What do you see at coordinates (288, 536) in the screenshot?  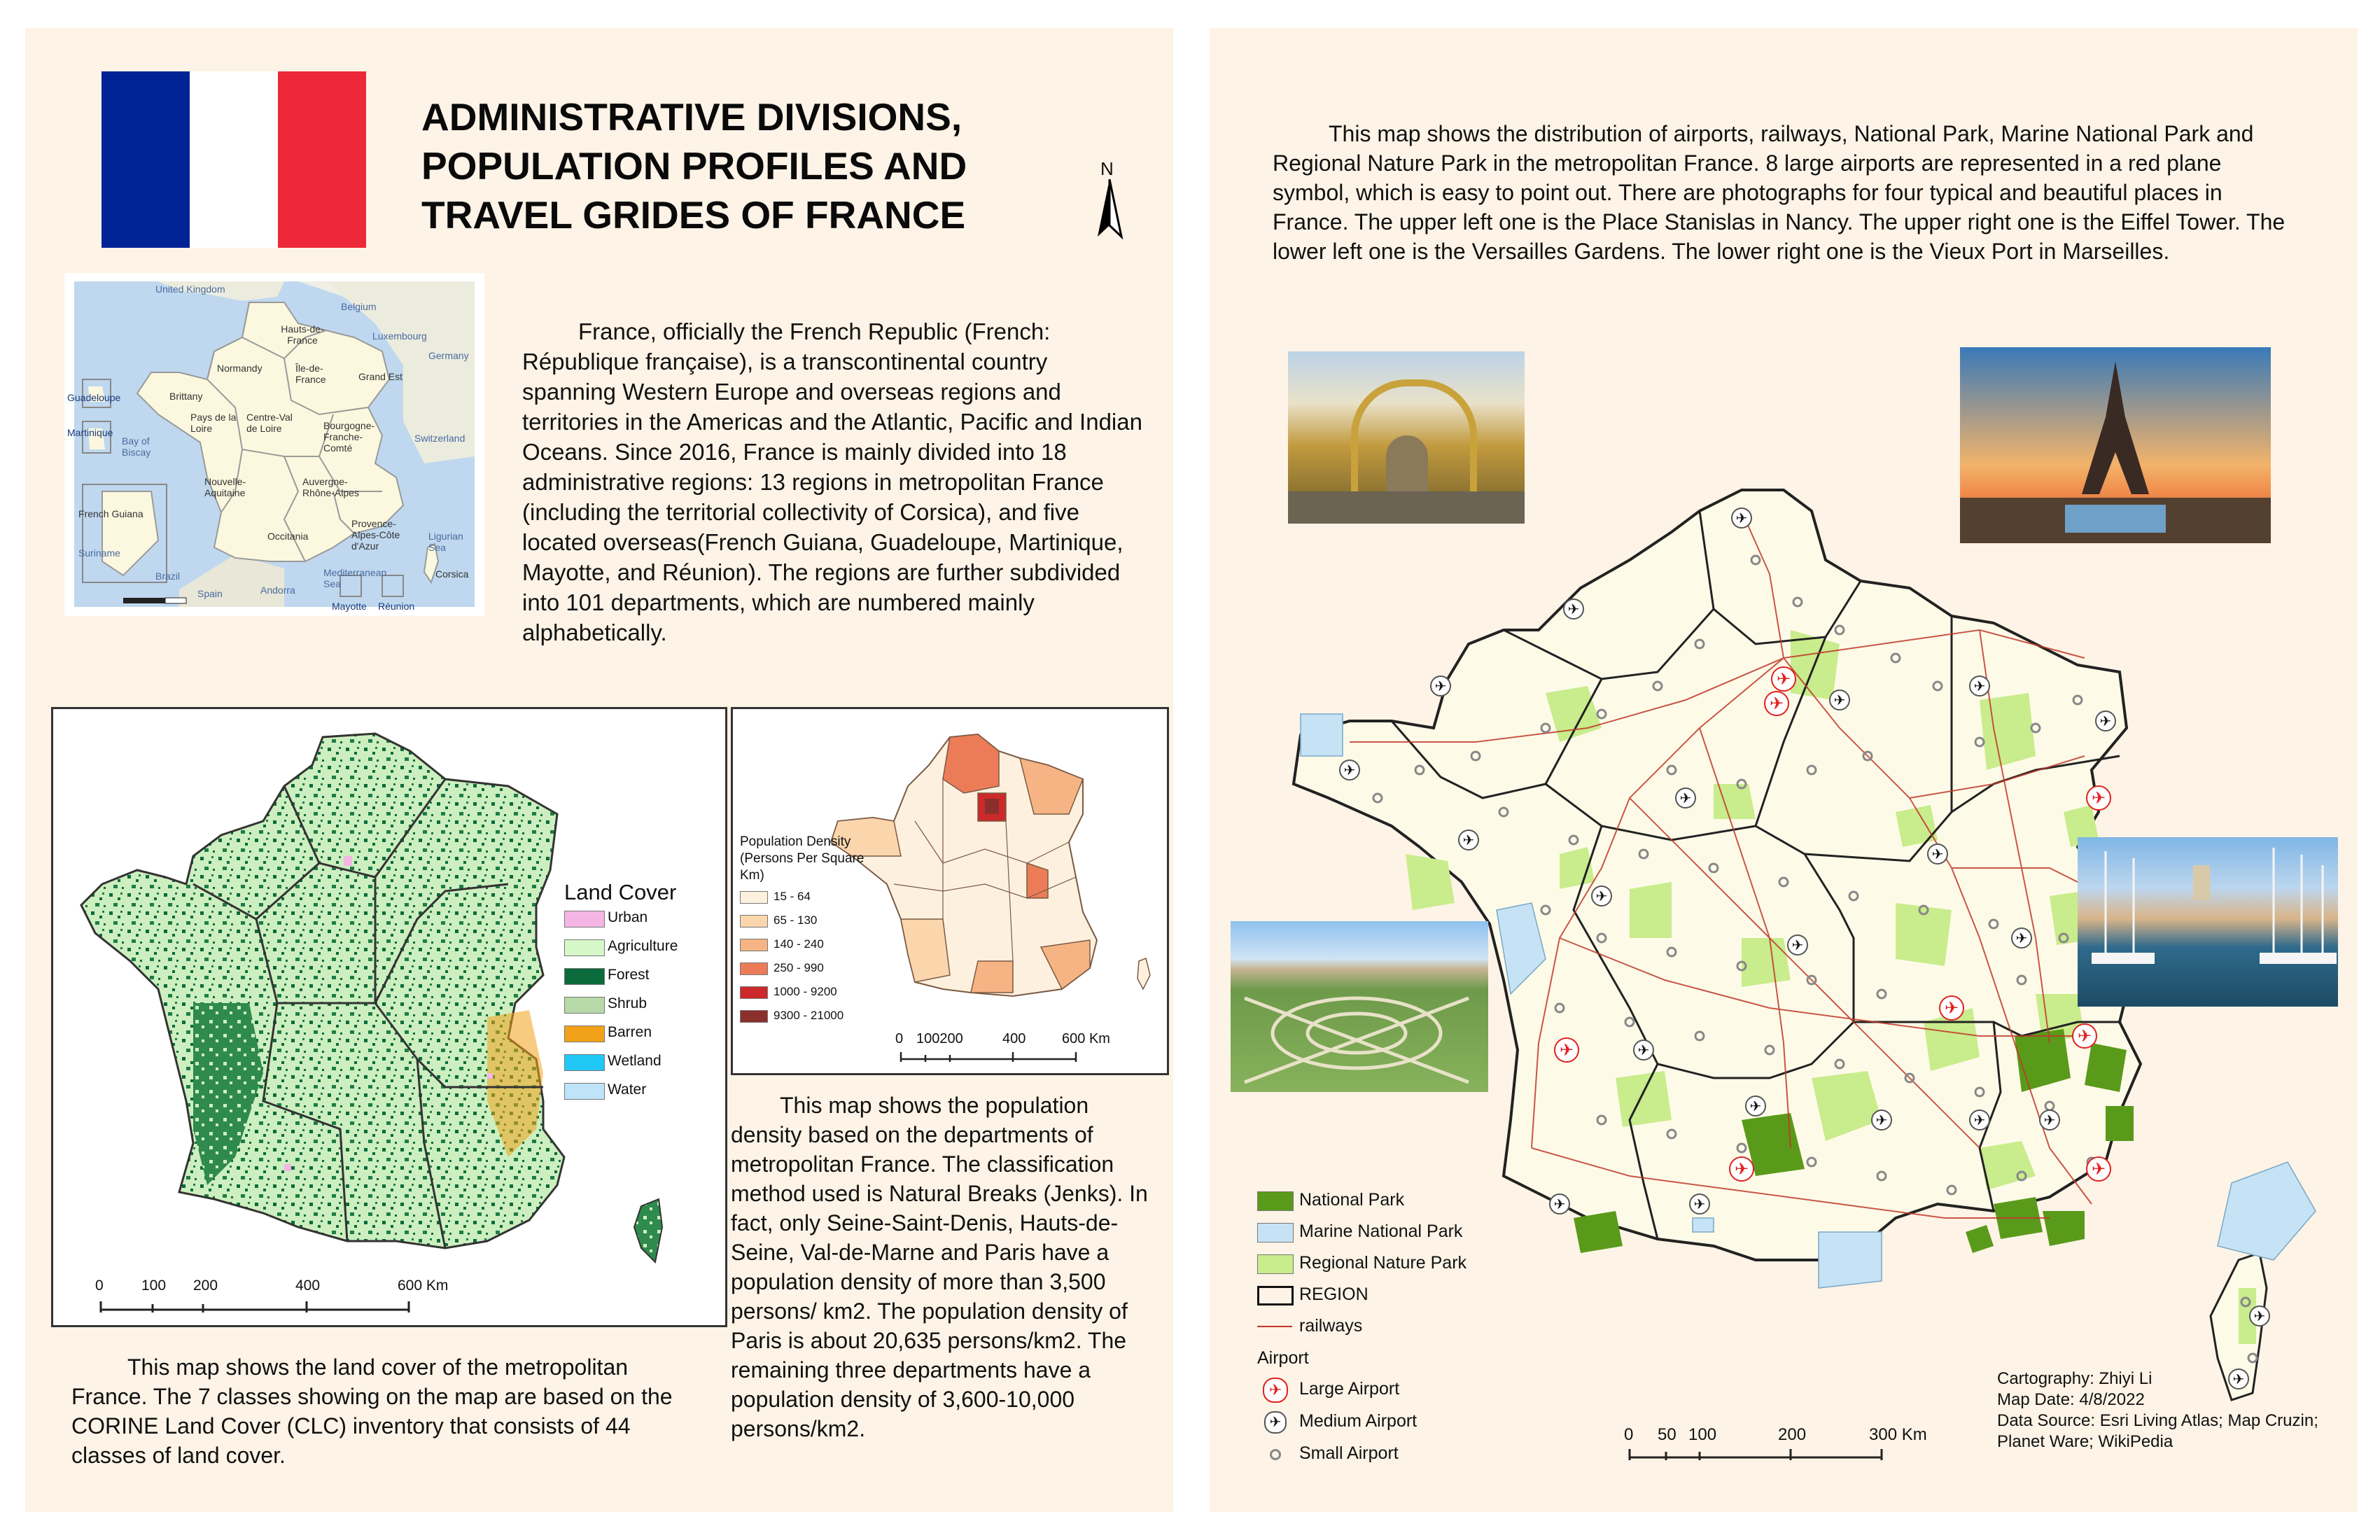 I see `label-occitania: Occitania` at bounding box center [288, 536].